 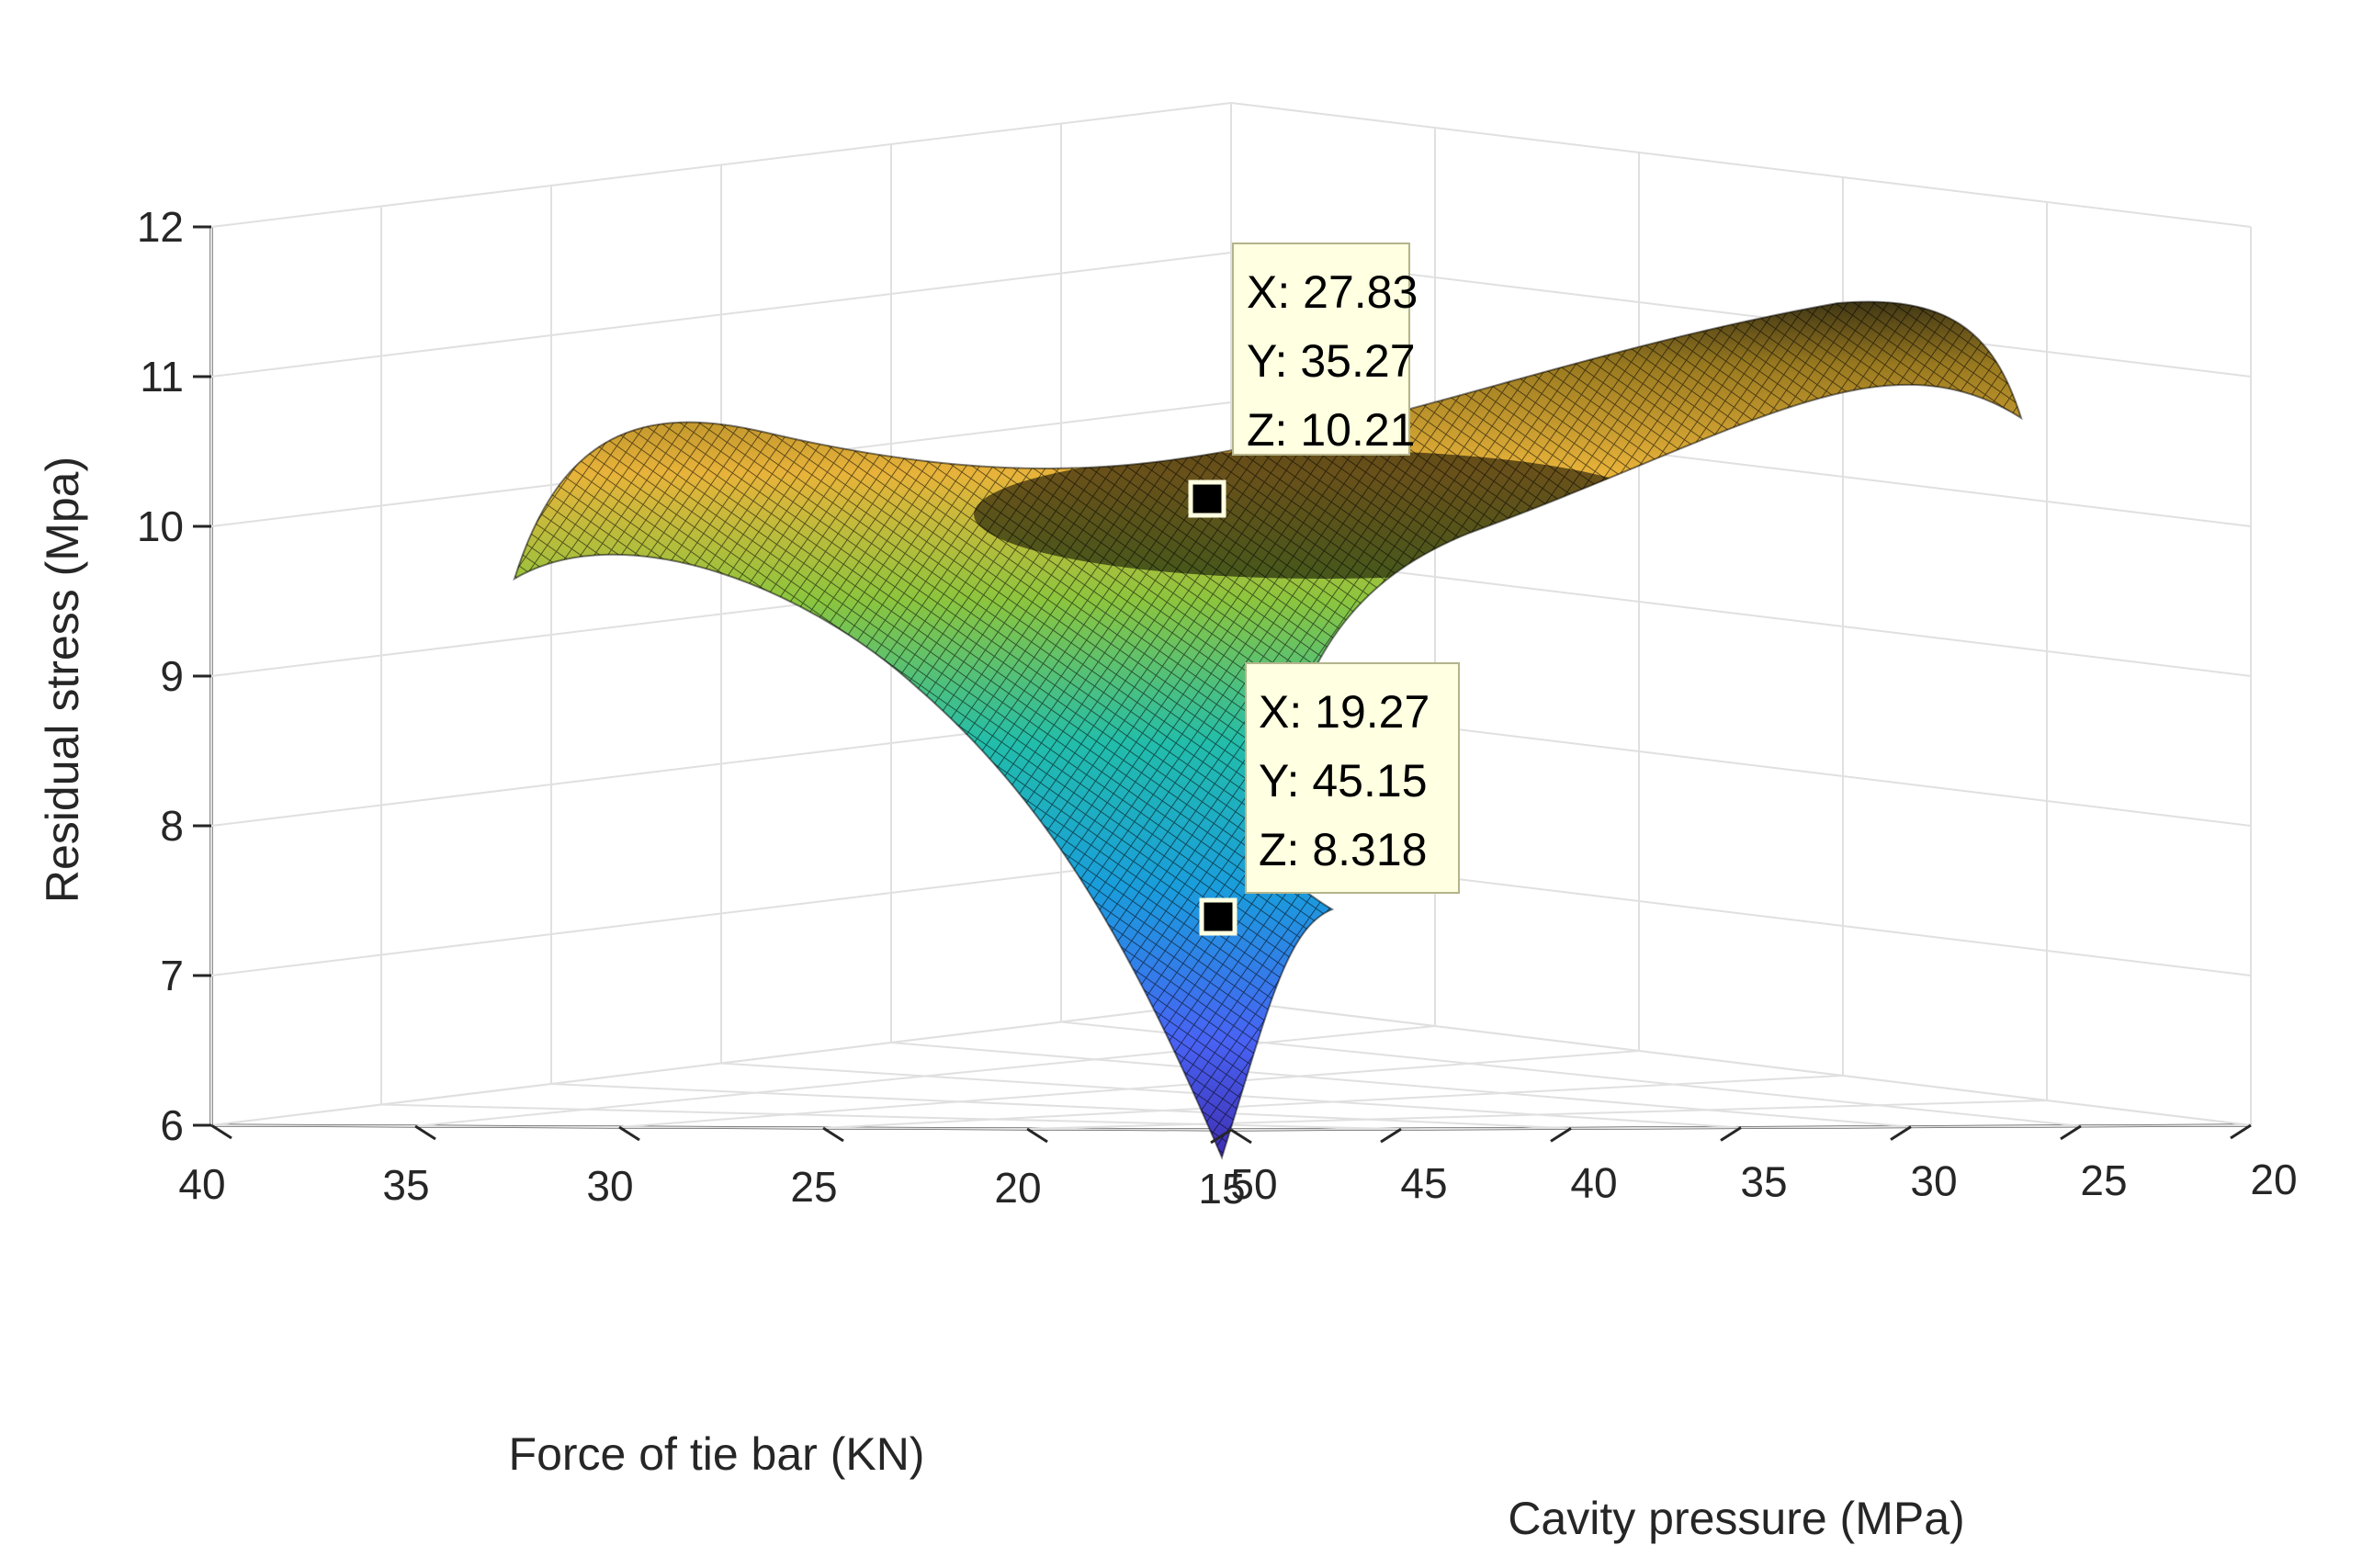 I want to click on z-tick-label: 11, so click(x=162, y=376).